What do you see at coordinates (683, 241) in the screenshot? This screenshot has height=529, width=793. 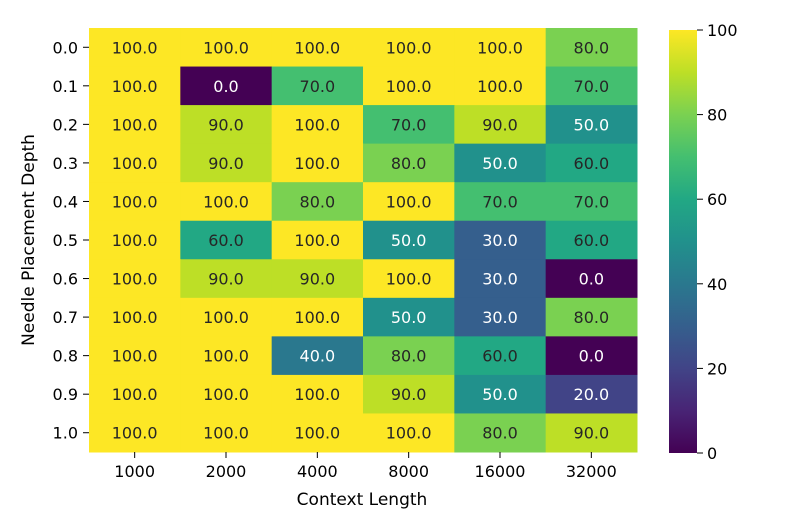 I see `colorbar` at bounding box center [683, 241].